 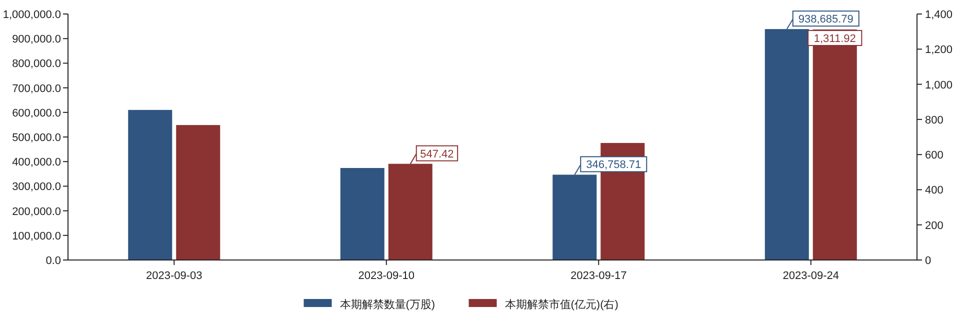 I want to click on y-tick-label: 100,000.0, so click(x=36, y=236).